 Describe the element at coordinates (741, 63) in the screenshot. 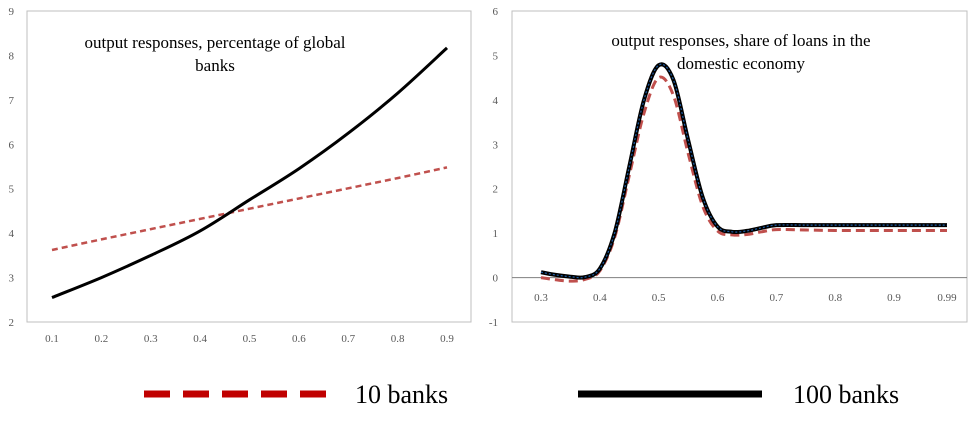

I see `panel-title-right-line2: domestic economy` at that location.